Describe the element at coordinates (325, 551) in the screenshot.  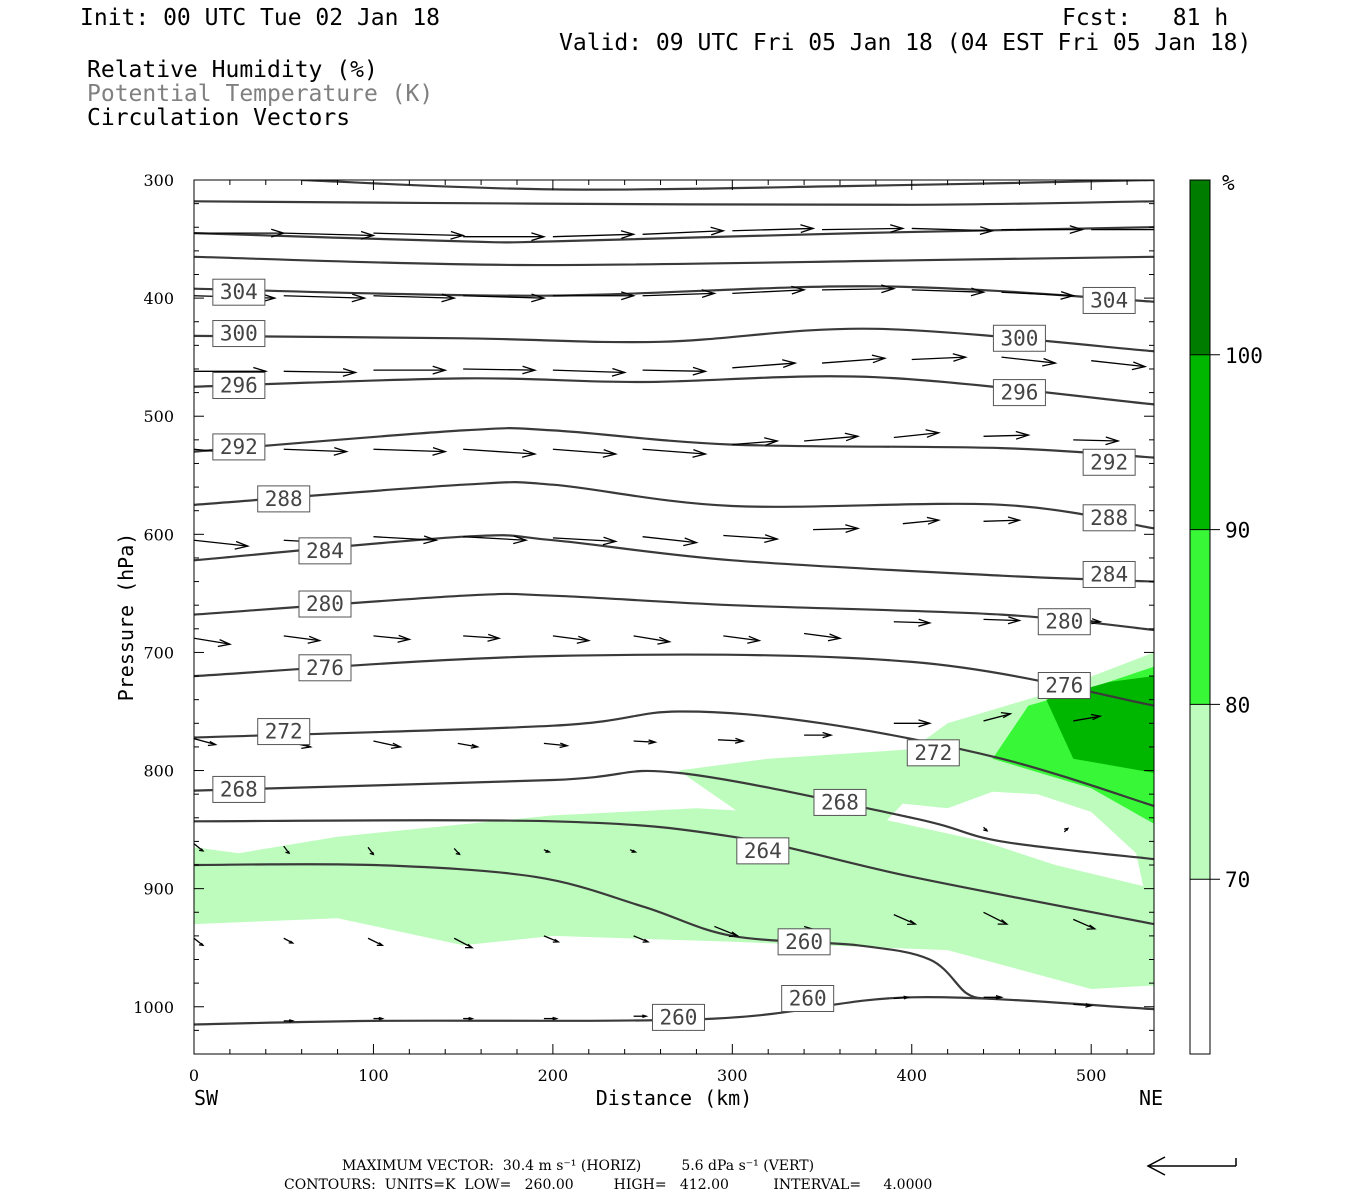
I see `theta-label-284-10: 284` at that location.